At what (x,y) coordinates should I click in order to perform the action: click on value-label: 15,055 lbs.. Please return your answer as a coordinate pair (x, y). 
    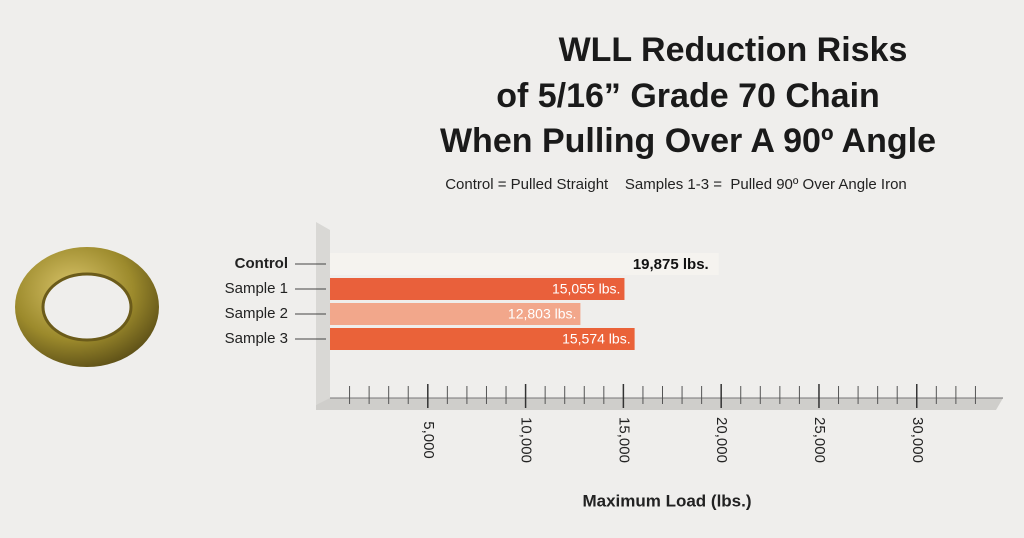
    Looking at the image, I should click on (586, 289).